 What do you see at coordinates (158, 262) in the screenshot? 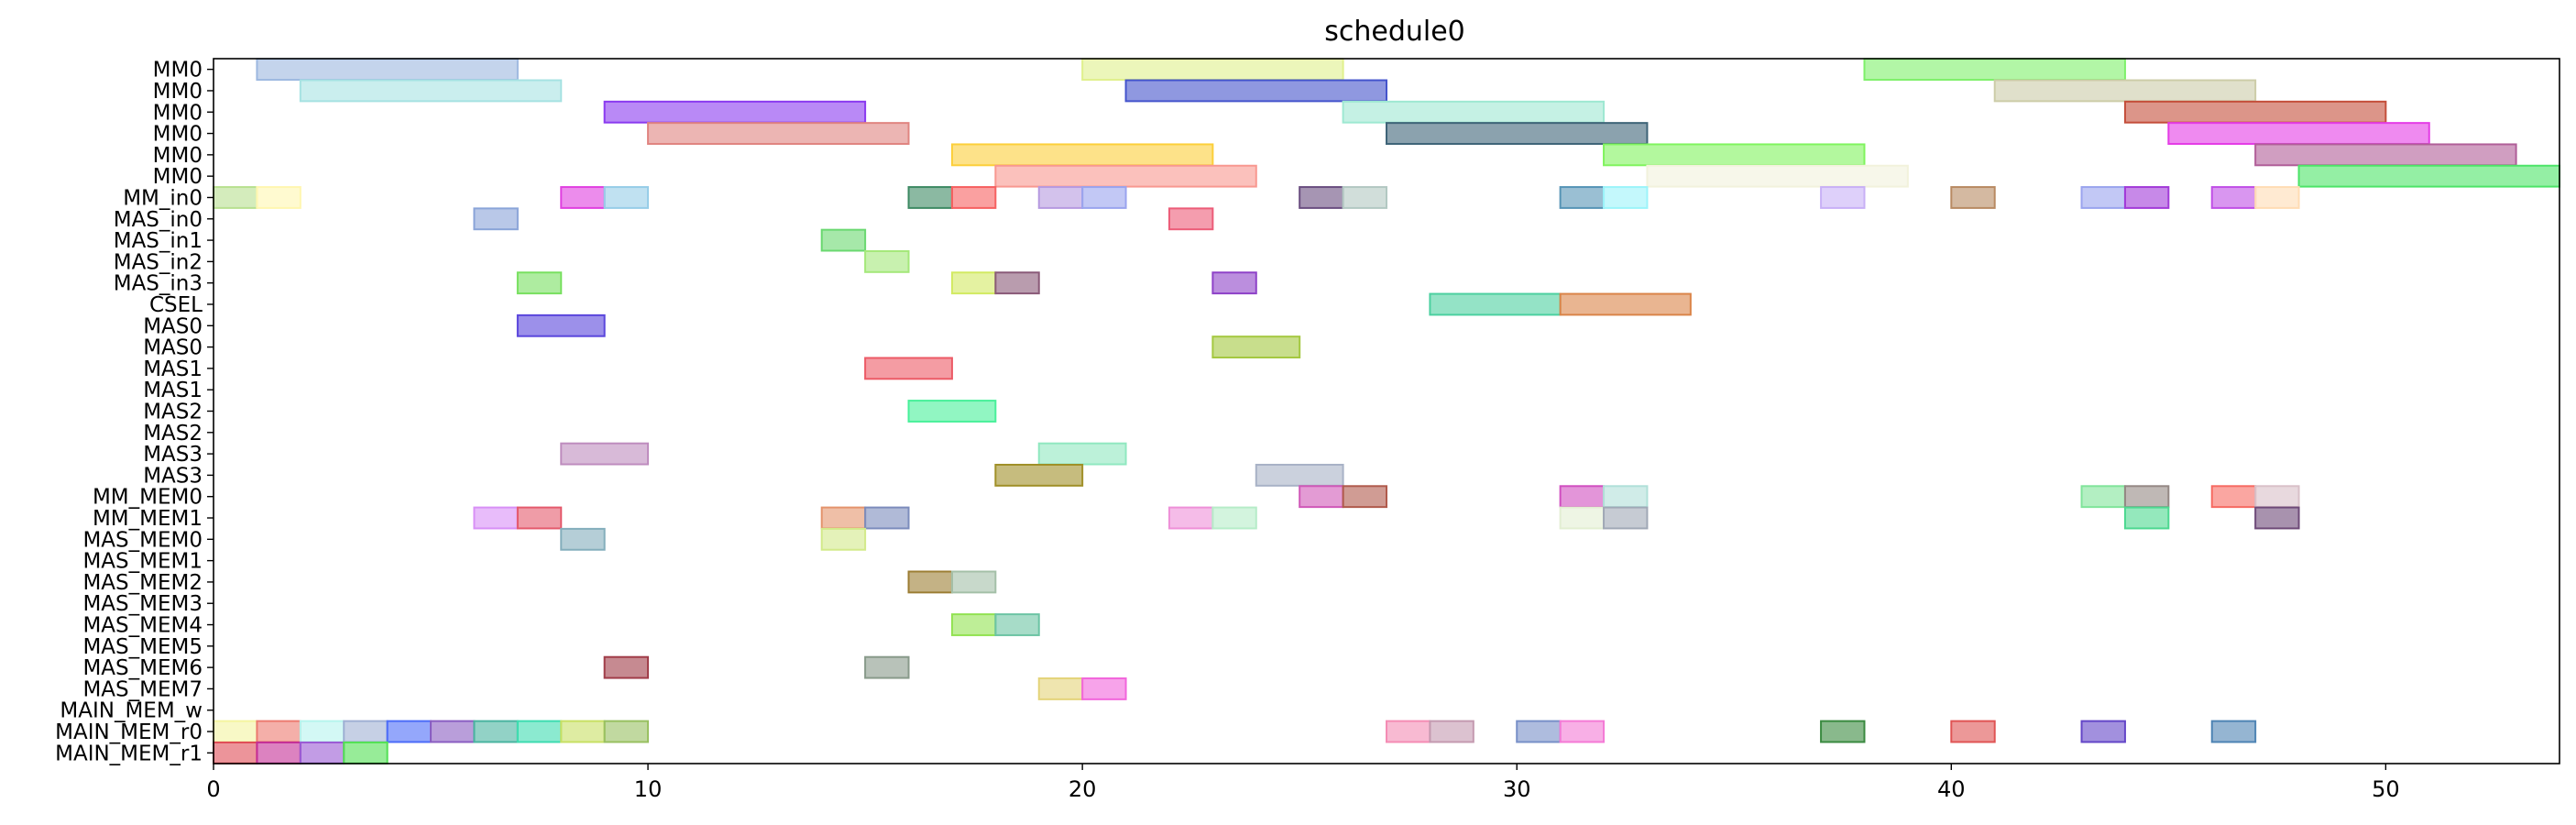
I see `row-label: MAS_in2` at bounding box center [158, 262].